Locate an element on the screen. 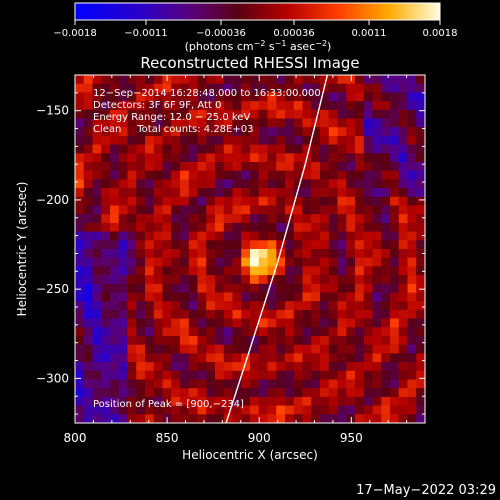 This screenshot has height=500, width=500. colorbar-gradient is located at coordinates (257, 11).